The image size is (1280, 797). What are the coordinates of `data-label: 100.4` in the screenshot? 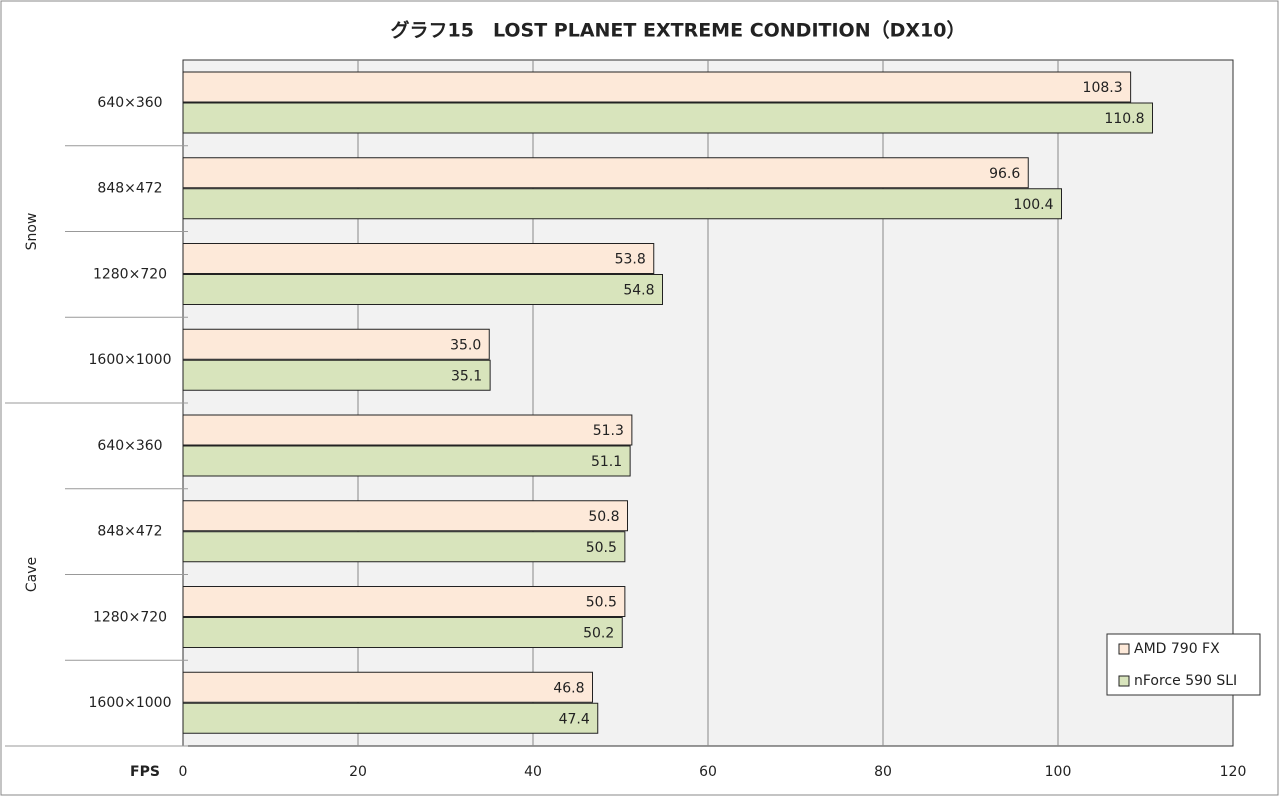 It's located at (1033, 205).